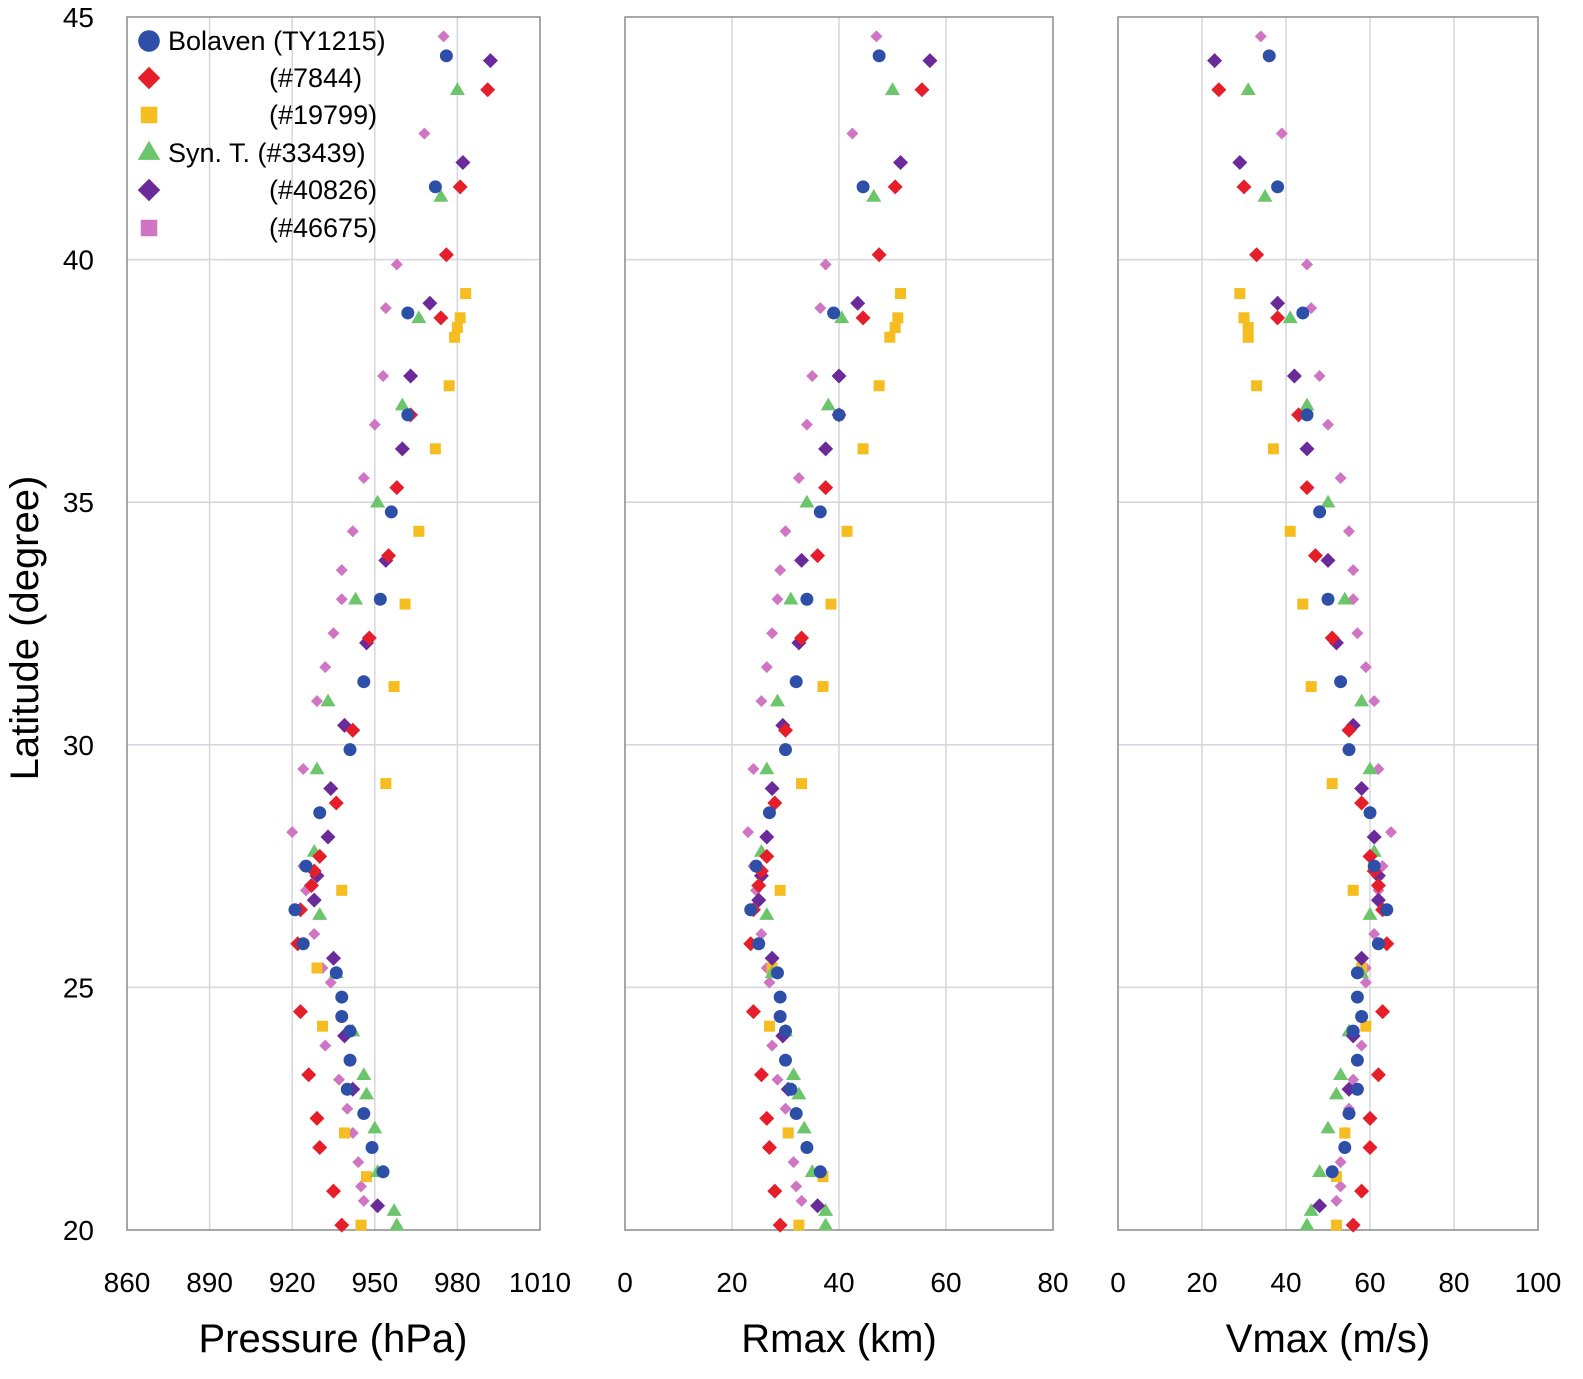  What do you see at coordinates (540, 1282) in the screenshot?
I see `x-tick-label: 1010` at bounding box center [540, 1282].